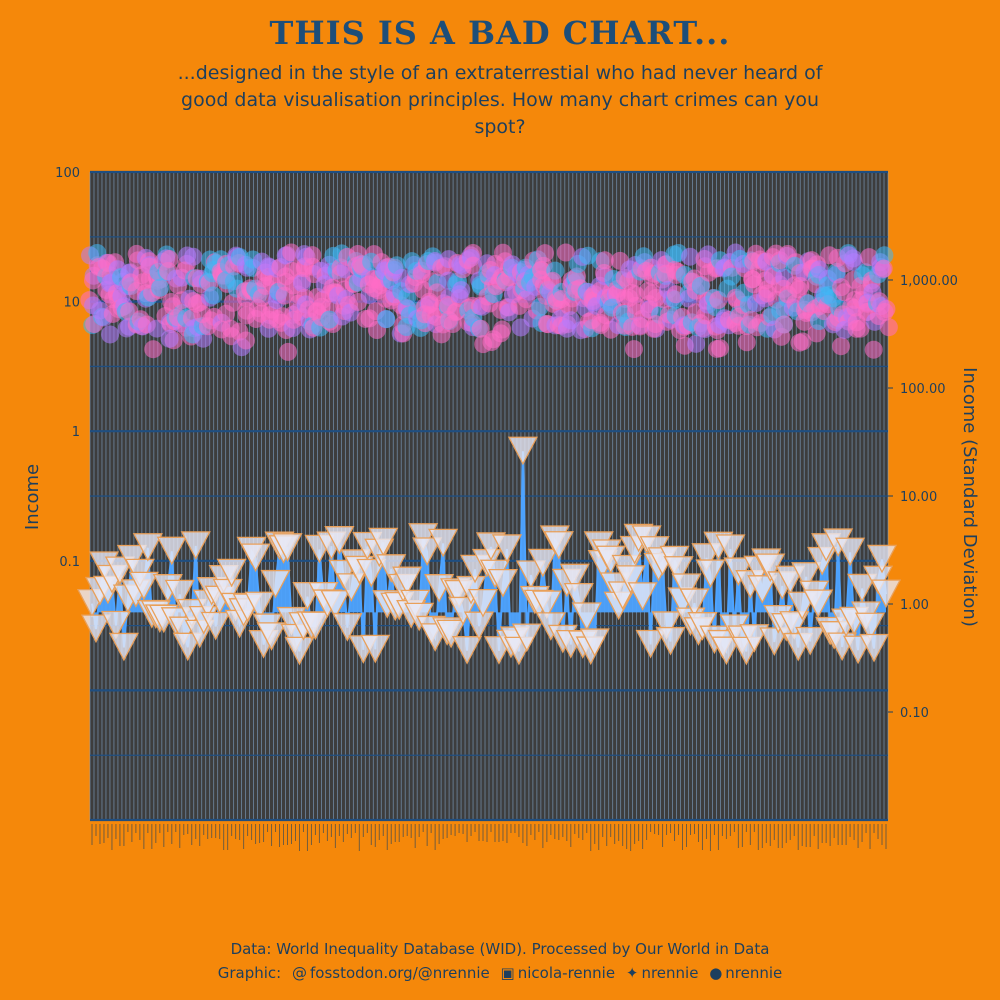 Image resolution: width=1000 pixels, height=1000 pixels. I want to click on github-icon: ●, so click(716, 973).